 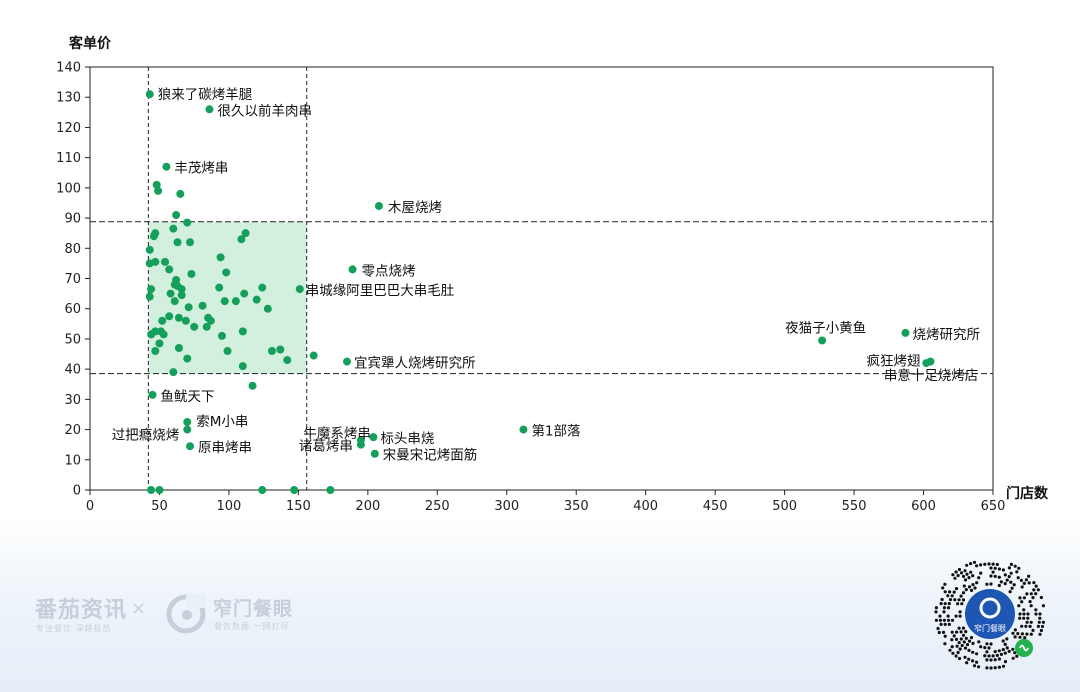 I want to click on y-tick-label: 20, so click(x=72, y=430).